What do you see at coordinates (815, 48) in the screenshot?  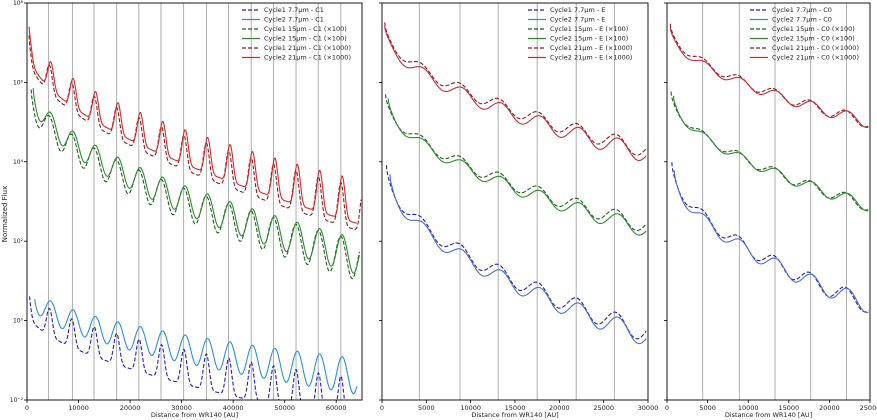 I see `legend-label: Cycle1 21μm - C0 (×1000)` at bounding box center [815, 48].